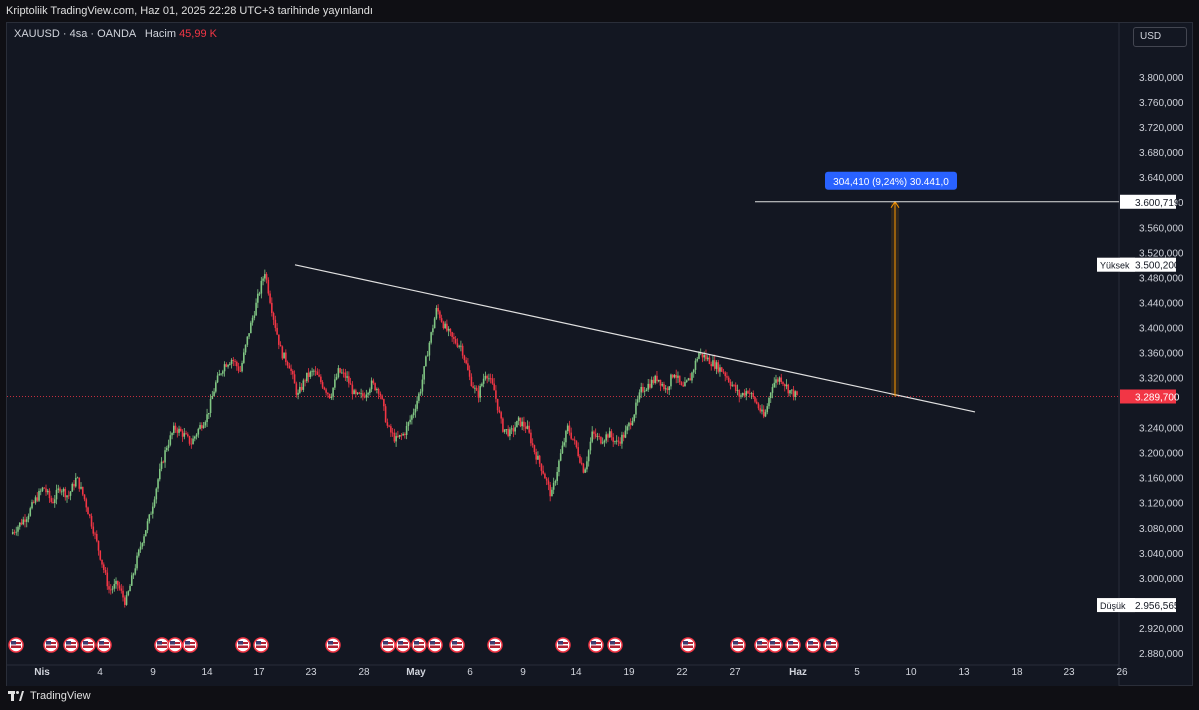 Image resolution: width=1199 pixels, height=710 pixels. I want to click on tradingview-brand: TradingView, so click(49, 696).